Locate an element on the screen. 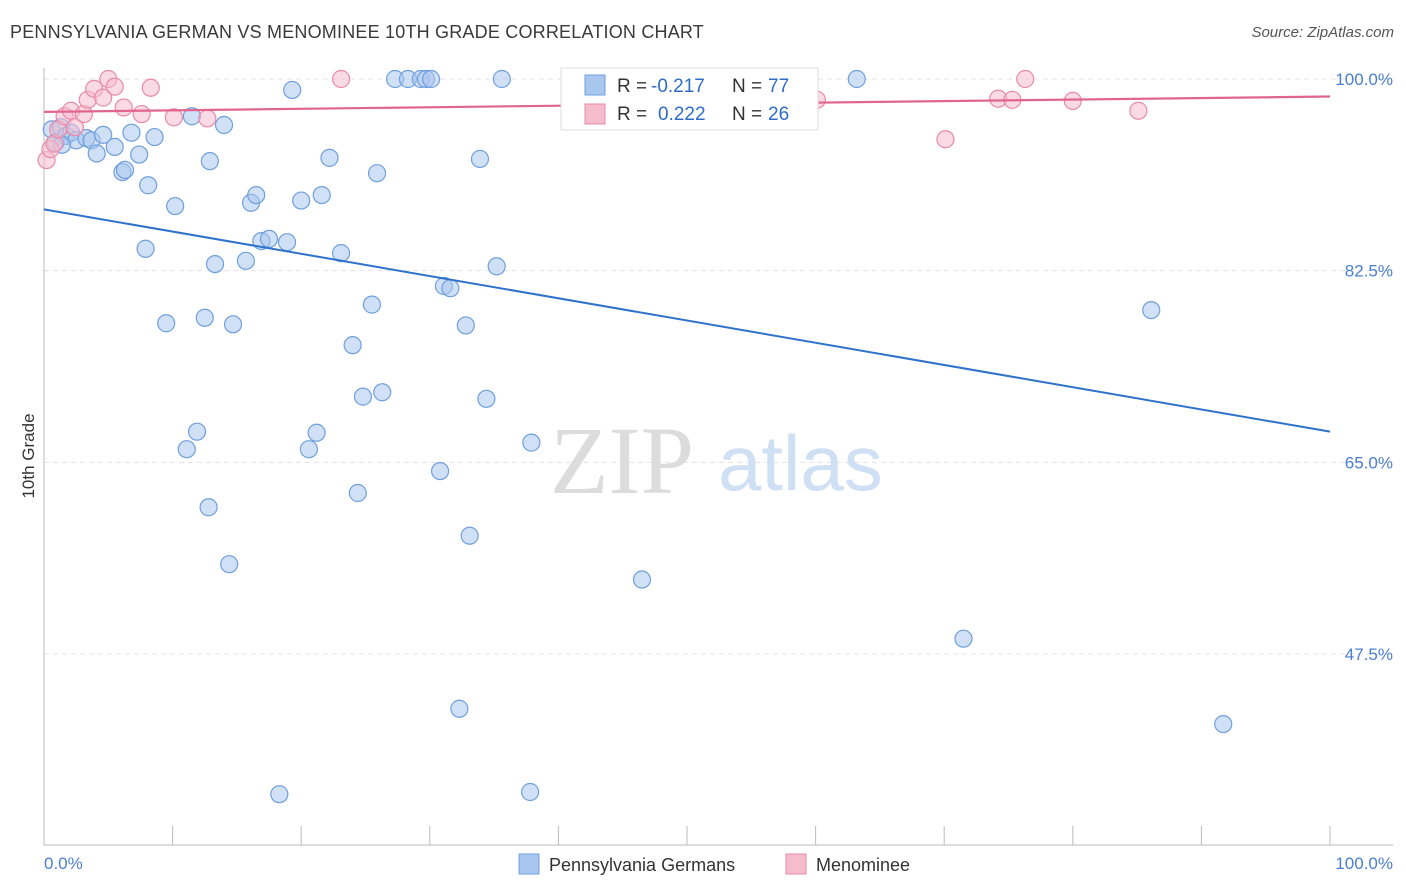 The width and height of the screenshot is (1406, 892). r-value-2: 0.222 is located at coordinates (682, 114).